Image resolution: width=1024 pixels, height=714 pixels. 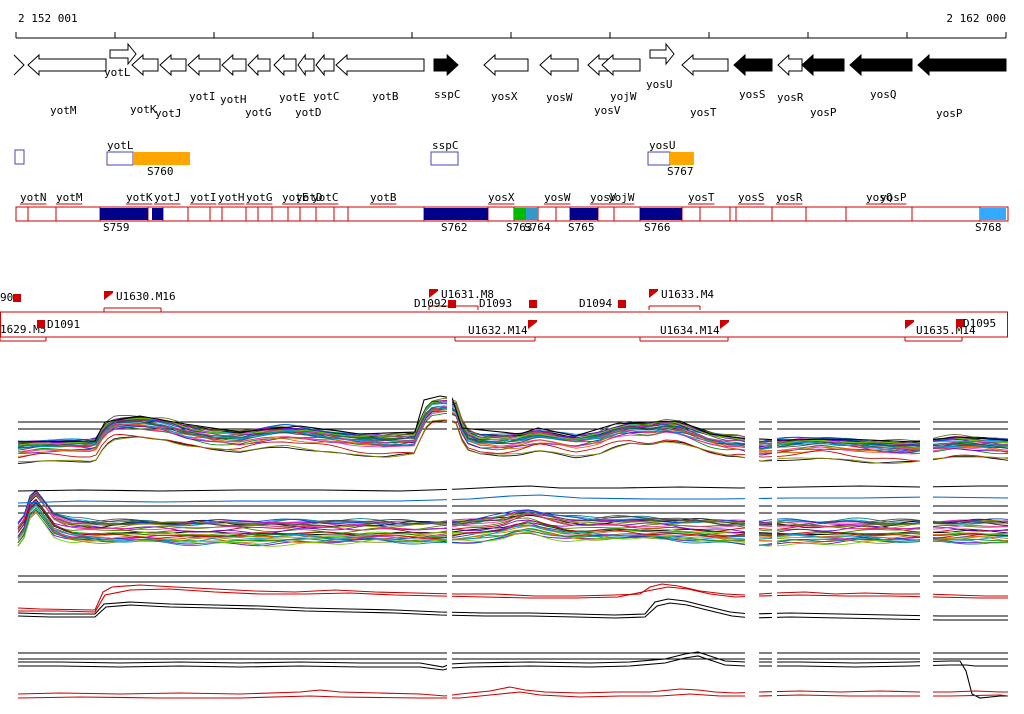 What do you see at coordinates (602, 303) in the screenshot?
I see `marker-D1094: D1094` at bounding box center [602, 303].